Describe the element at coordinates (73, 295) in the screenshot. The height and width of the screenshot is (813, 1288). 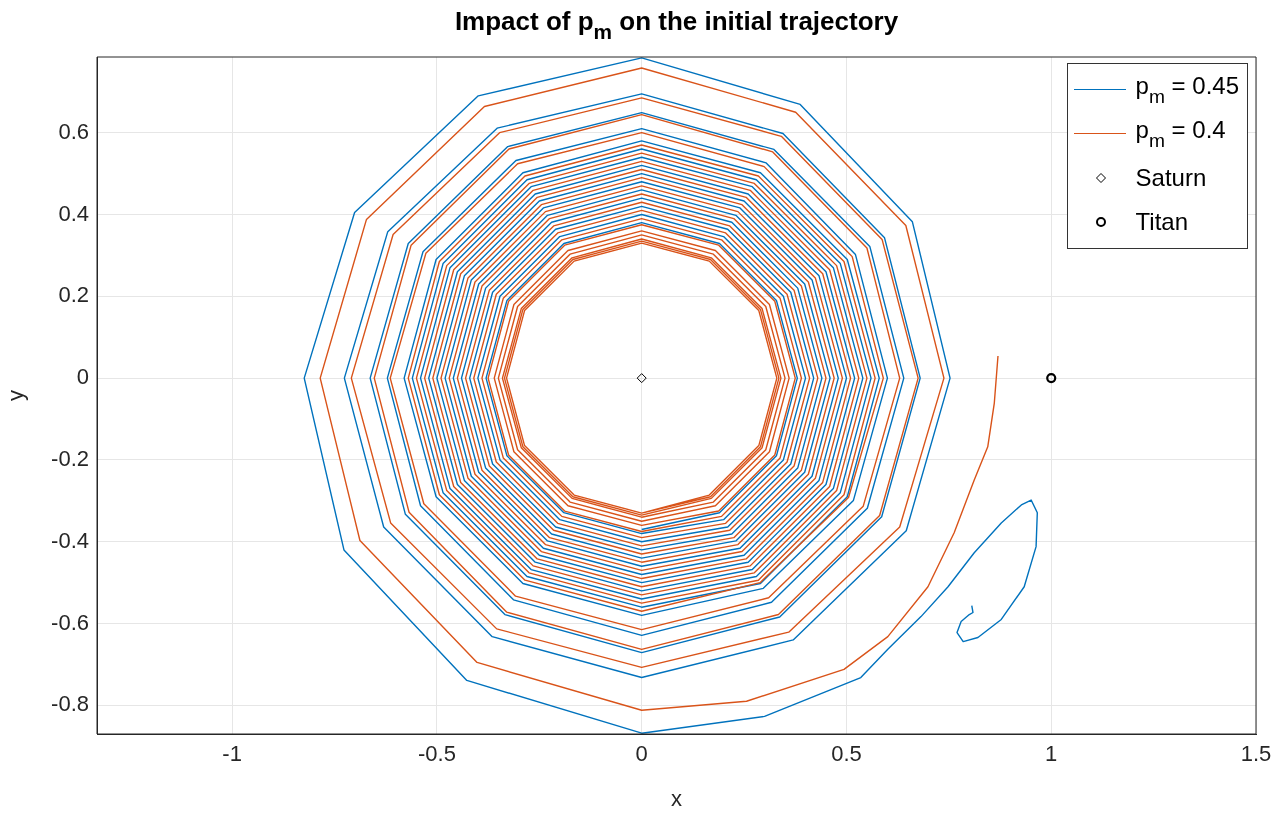
I see `y-tick-label: 0.2` at that location.